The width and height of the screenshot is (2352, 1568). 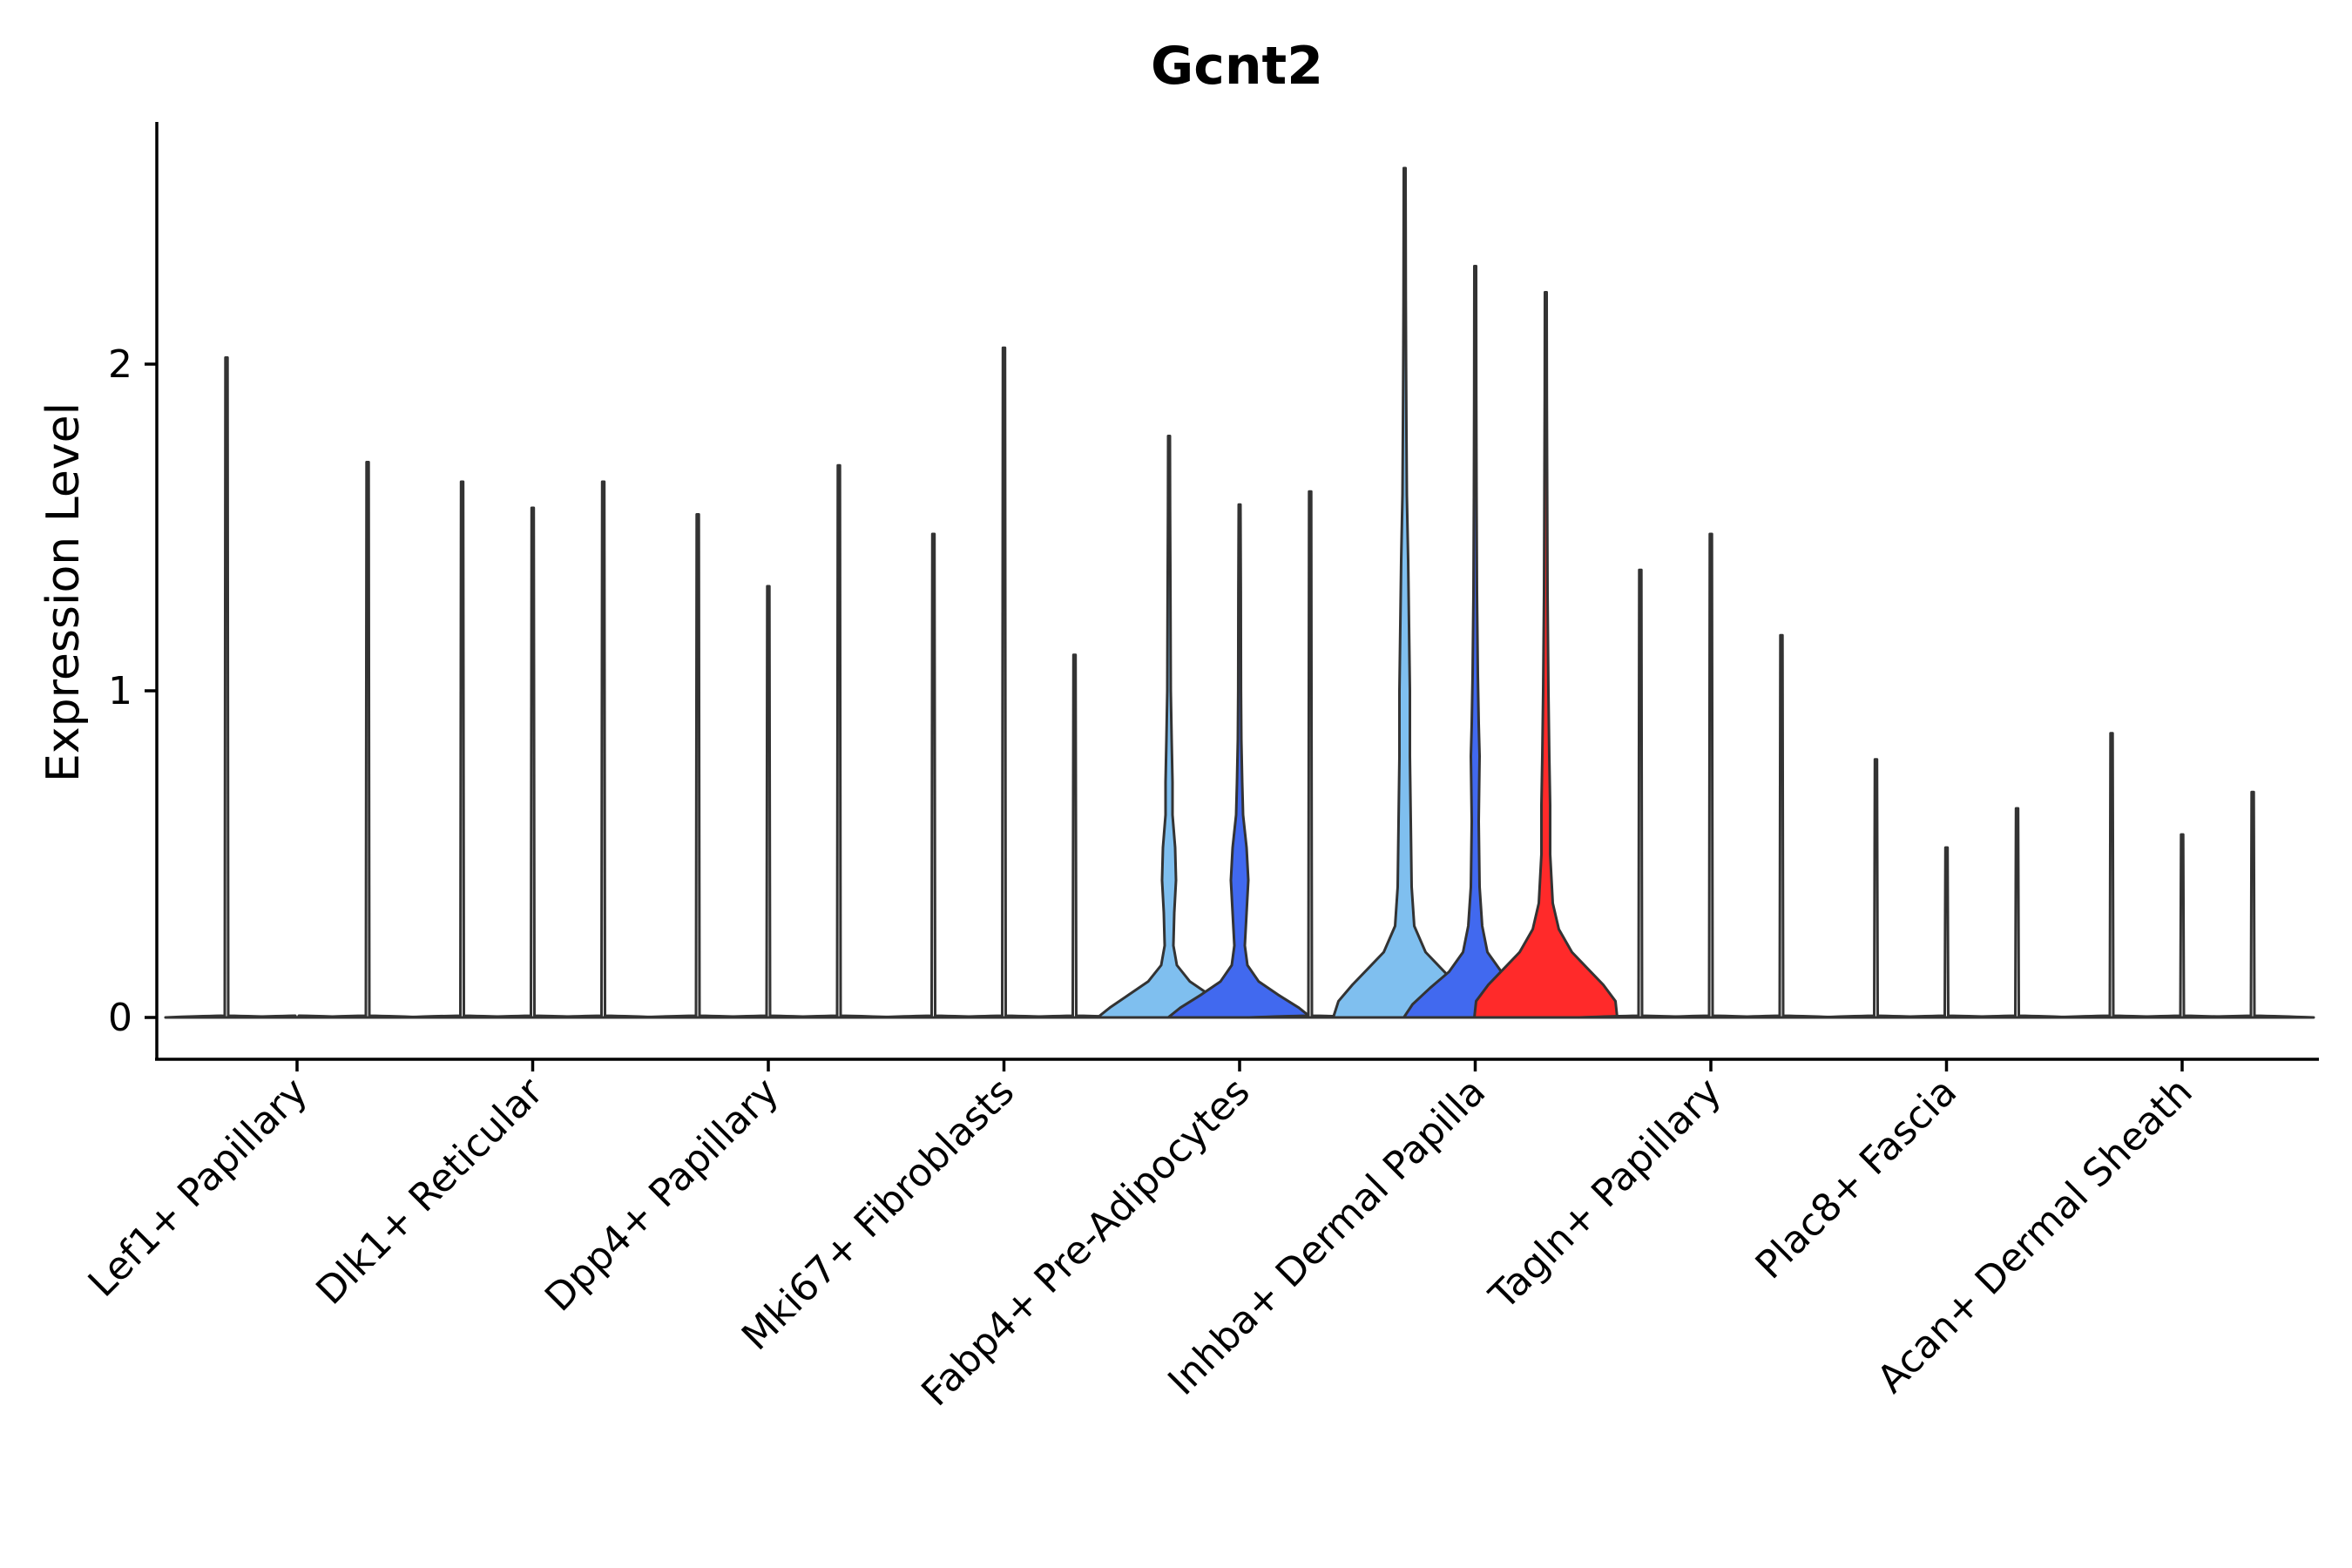 I want to click on y-axis-ticks: 0 1 2, so click(x=132, y=691).